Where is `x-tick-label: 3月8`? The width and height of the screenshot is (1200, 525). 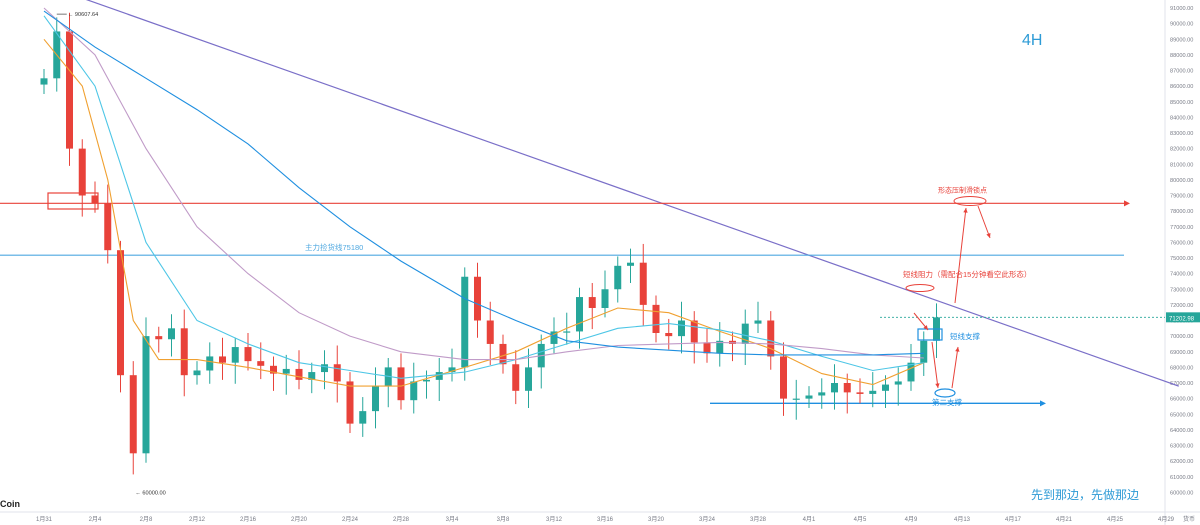 x-tick-label: 3月8 is located at coordinates (503, 519).